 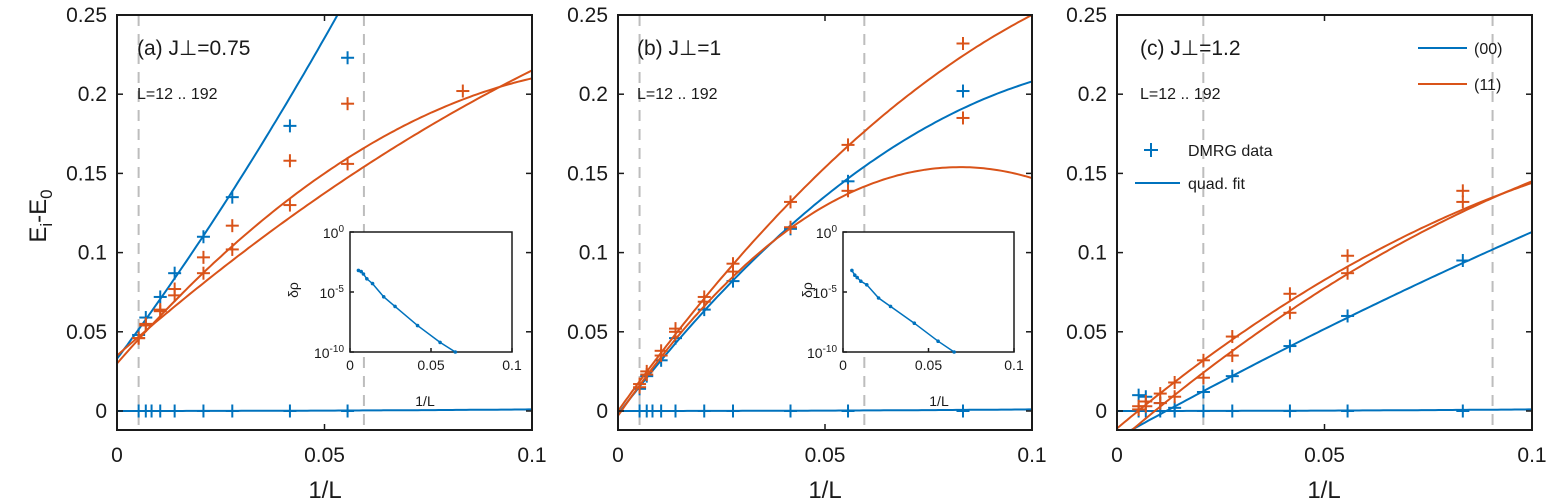 I want to click on panel-c-size-label: L=12 .. 192, so click(x=1180, y=94).